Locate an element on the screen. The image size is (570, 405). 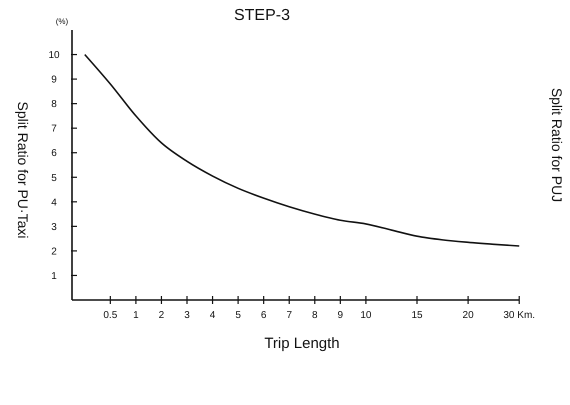
y2-axis-title: Split Ratio for PUJ is located at coordinates (557, 145).